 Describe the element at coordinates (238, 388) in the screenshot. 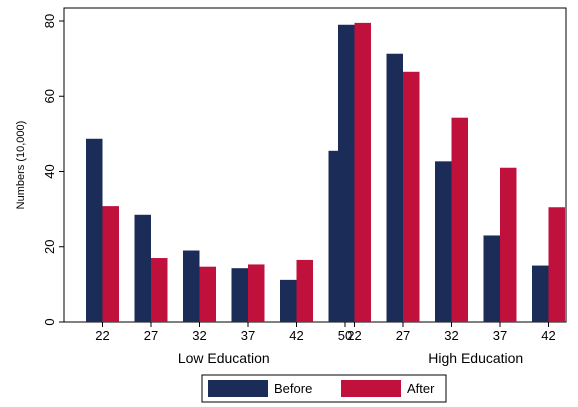

I see `legend-swatch-before` at that location.